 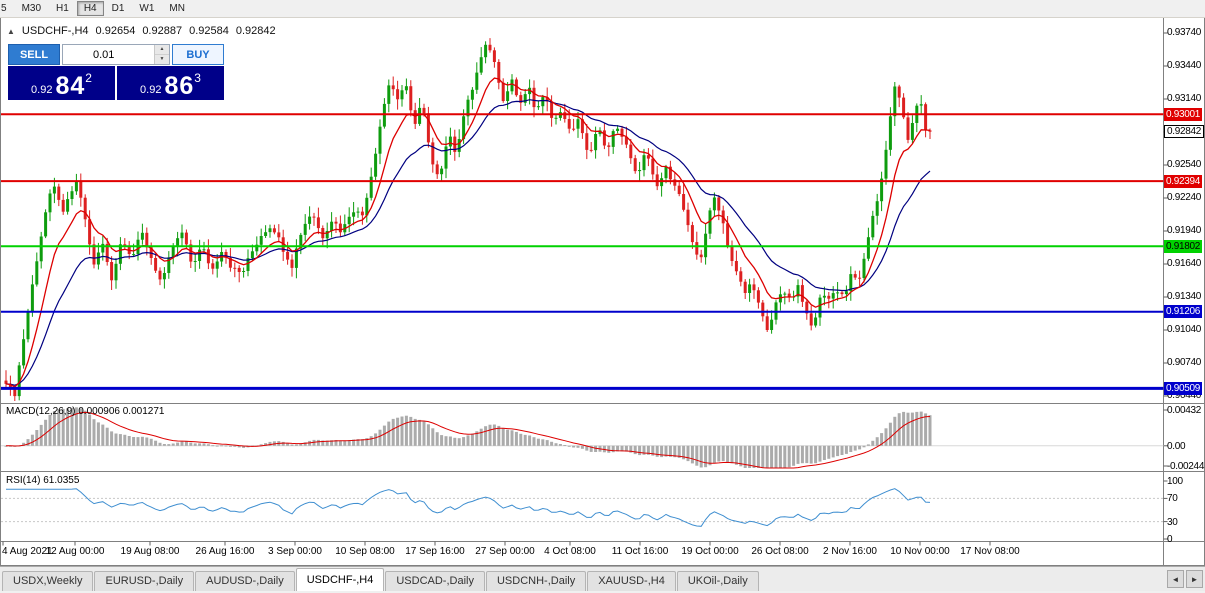 What do you see at coordinates (62, 8) in the screenshot?
I see `timeframe-h1-button: H1` at bounding box center [62, 8].